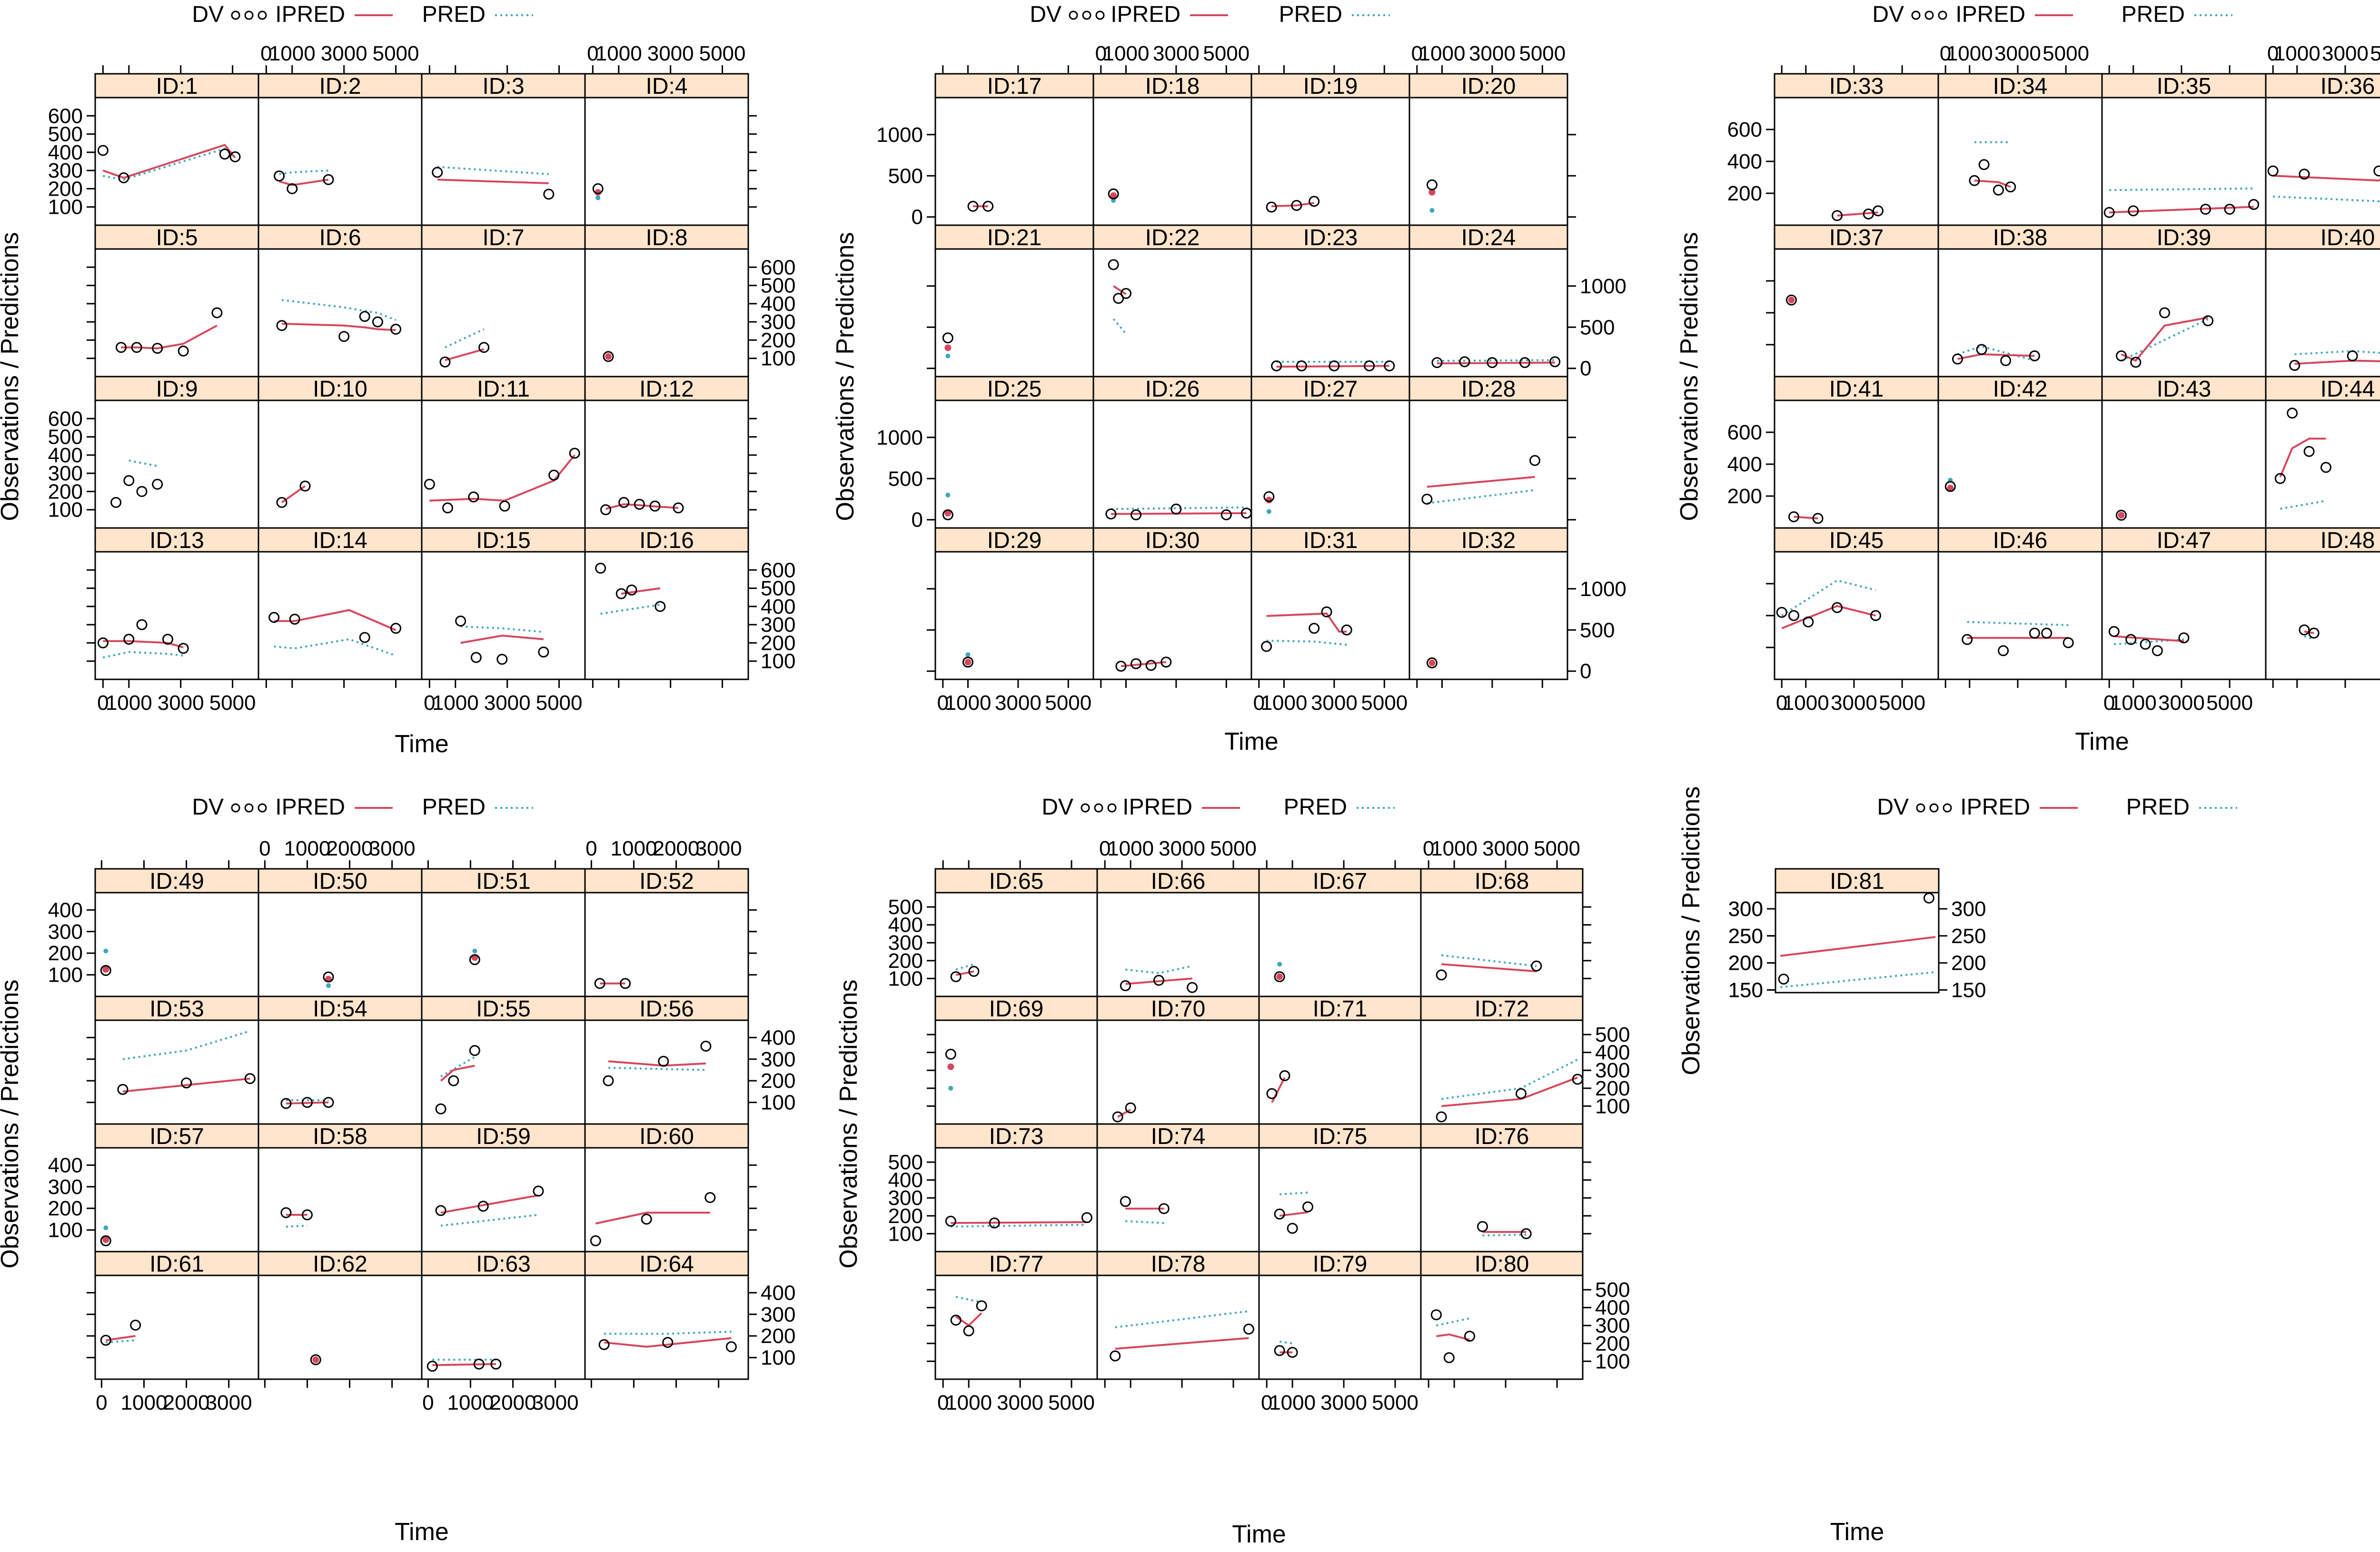 The height and width of the screenshot is (1552, 2380). Describe the element at coordinates (1517, 302) in the screenshot. I see `panel-id-24: ID:24 0 500 1000` at that location.